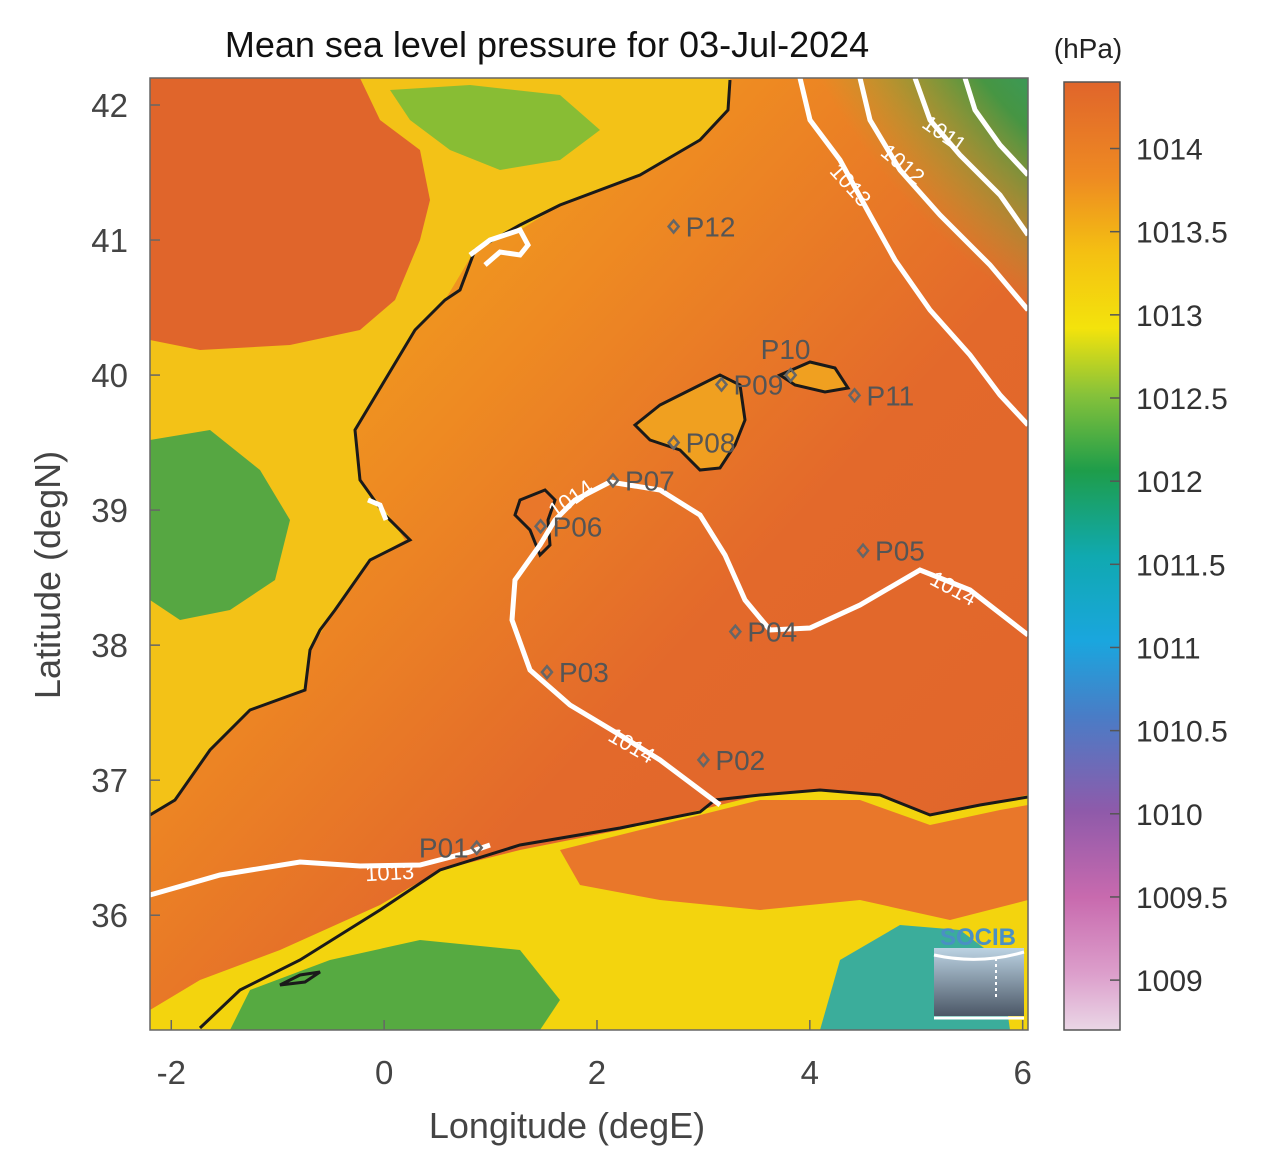 This screenshot has height=1173, width=1276. I want to click on contour-1013-northeast, so click(912, 252).